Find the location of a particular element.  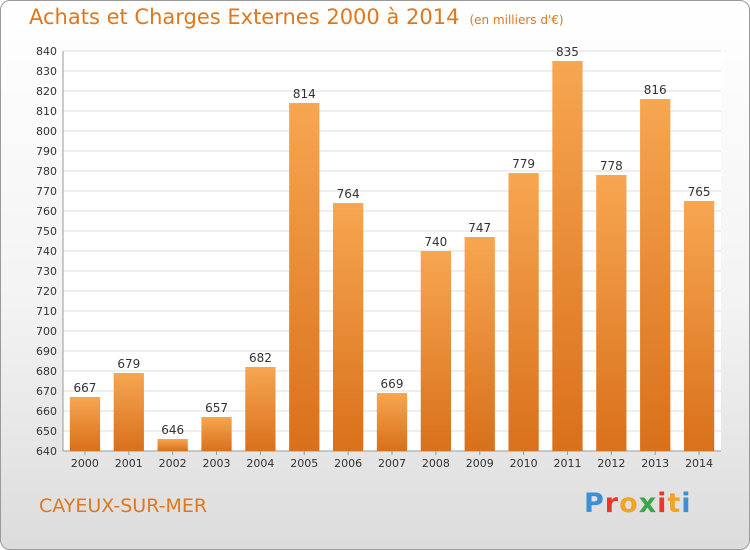

x-tick-label: 2008 is located at coordinates (436, 463).